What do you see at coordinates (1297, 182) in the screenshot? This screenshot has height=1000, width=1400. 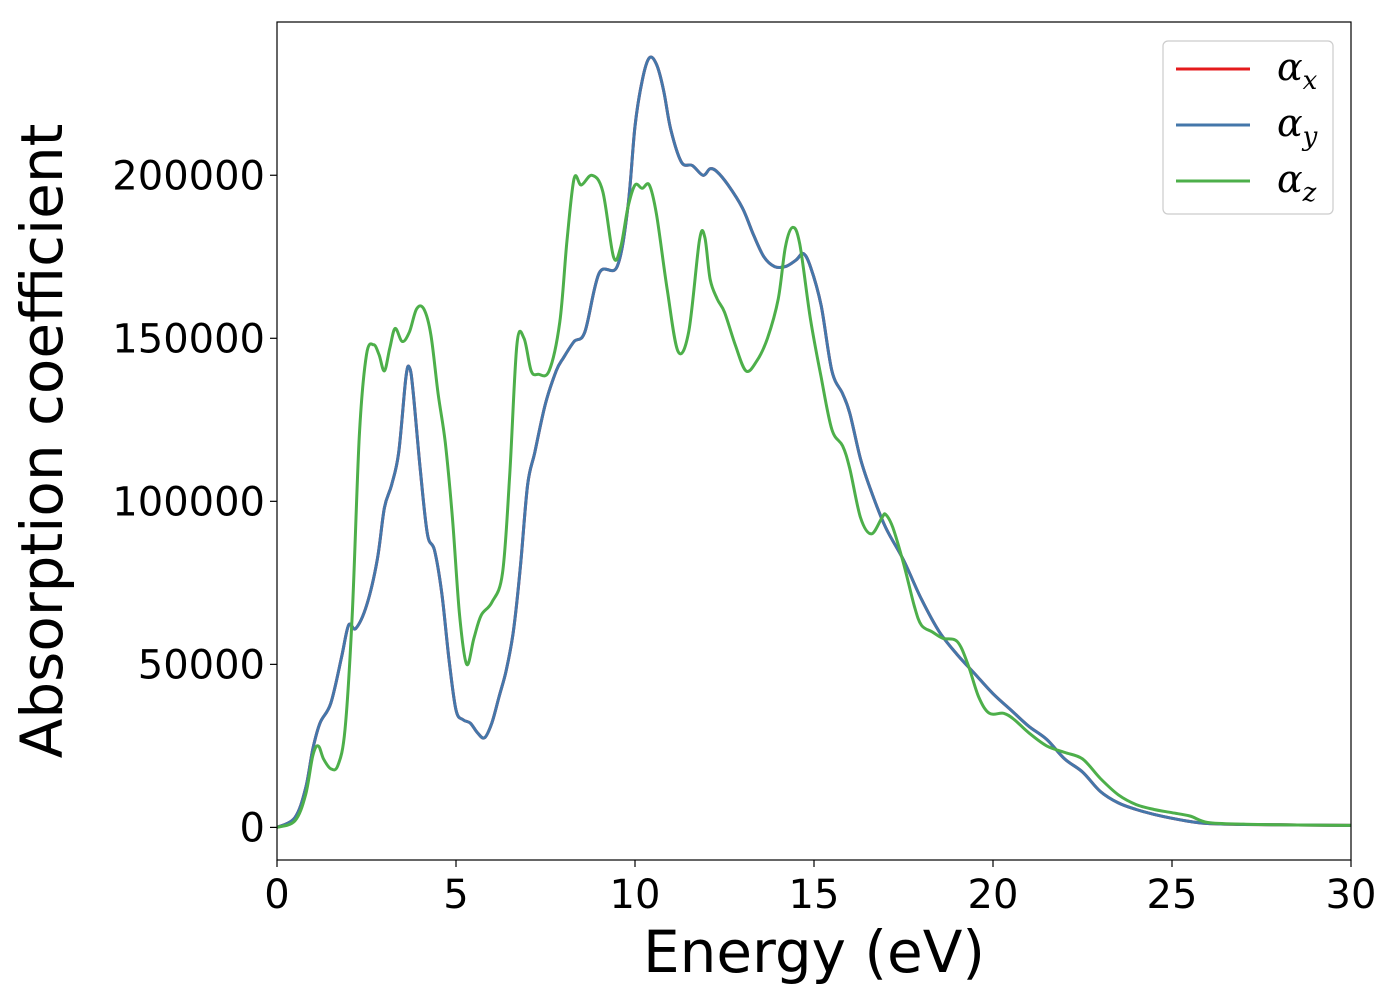 I see `legend-label-z: αz` at bounding box center [1297, 182].